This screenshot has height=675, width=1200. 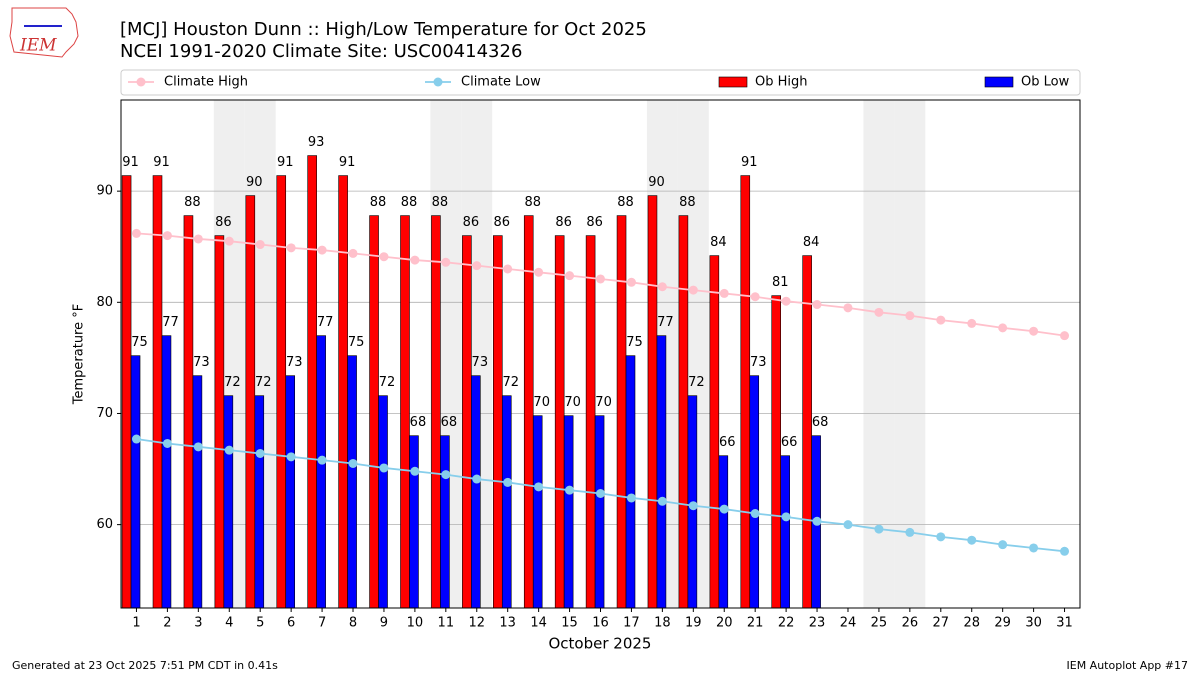 What do you see at coordinates (786, 623) in the screenshot?
I see `x-tick-label: 22` at bounding box center [786, 623].